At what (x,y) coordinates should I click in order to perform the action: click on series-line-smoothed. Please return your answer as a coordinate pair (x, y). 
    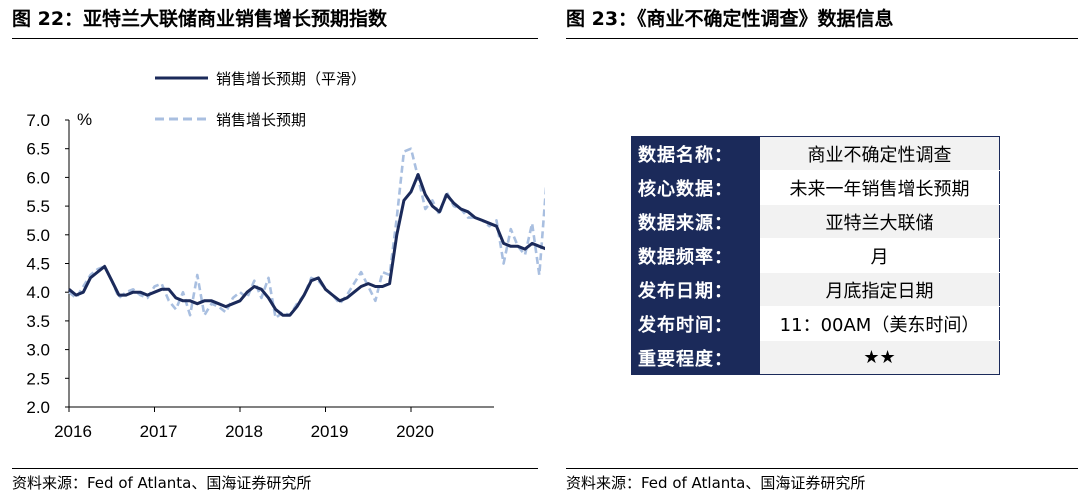
    Looking at the image, I should click on (306, 245).